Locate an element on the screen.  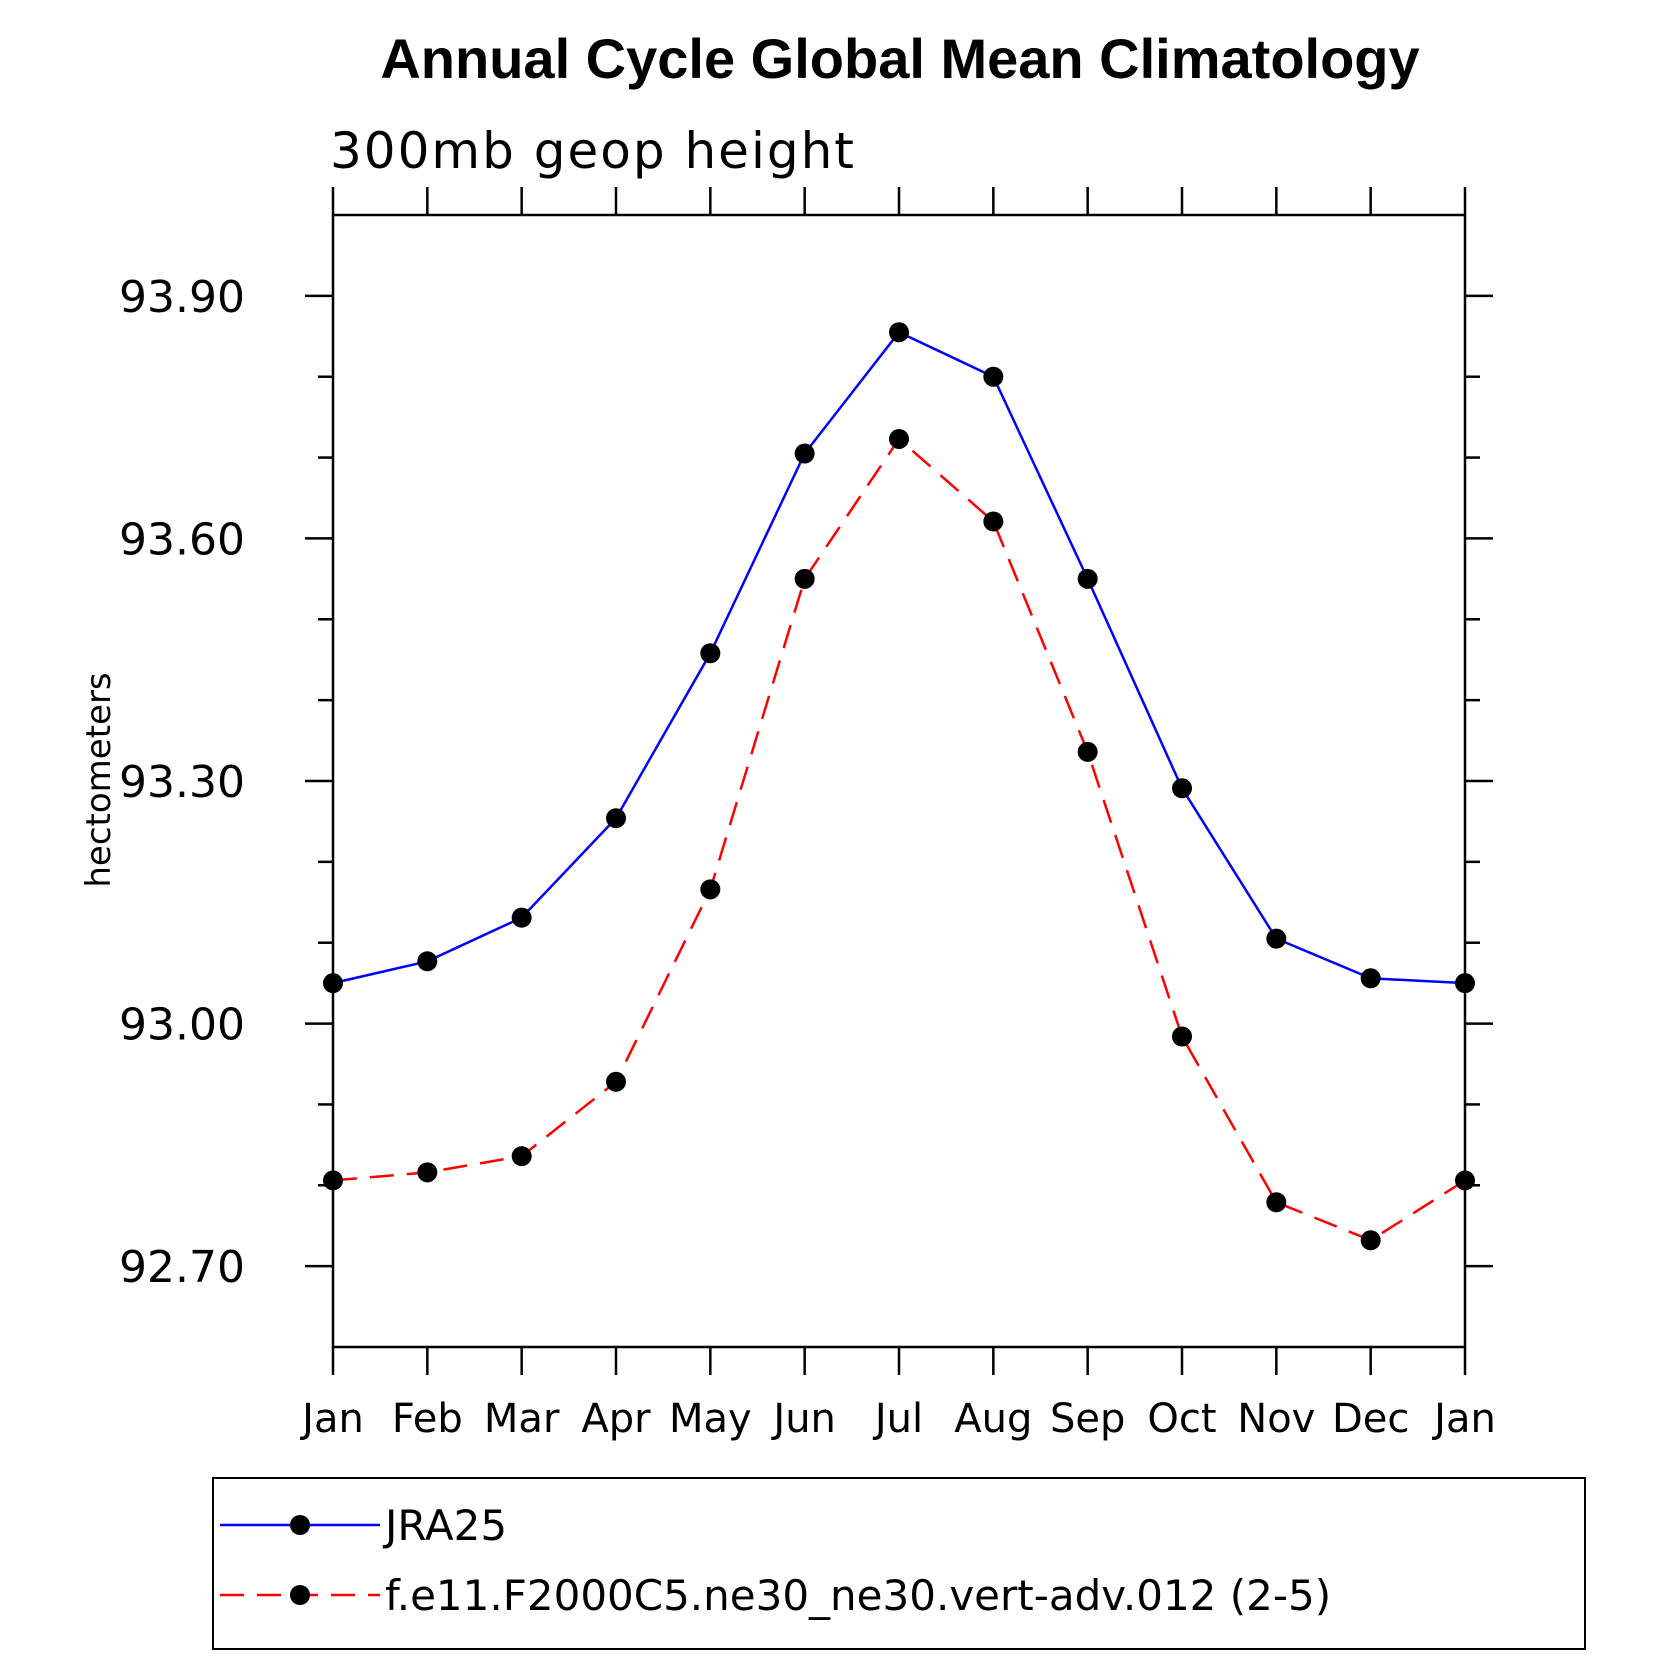
x-tick-label: Dec is located at coordinates (1370, 1419).